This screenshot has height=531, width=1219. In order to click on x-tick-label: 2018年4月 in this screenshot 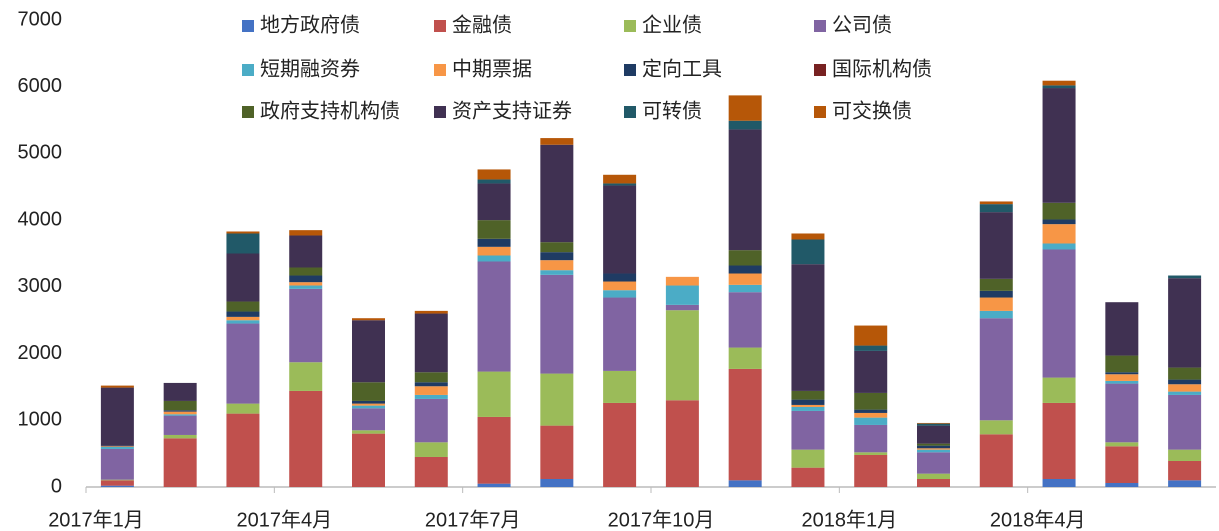, I will do `click(1038, 519)`.